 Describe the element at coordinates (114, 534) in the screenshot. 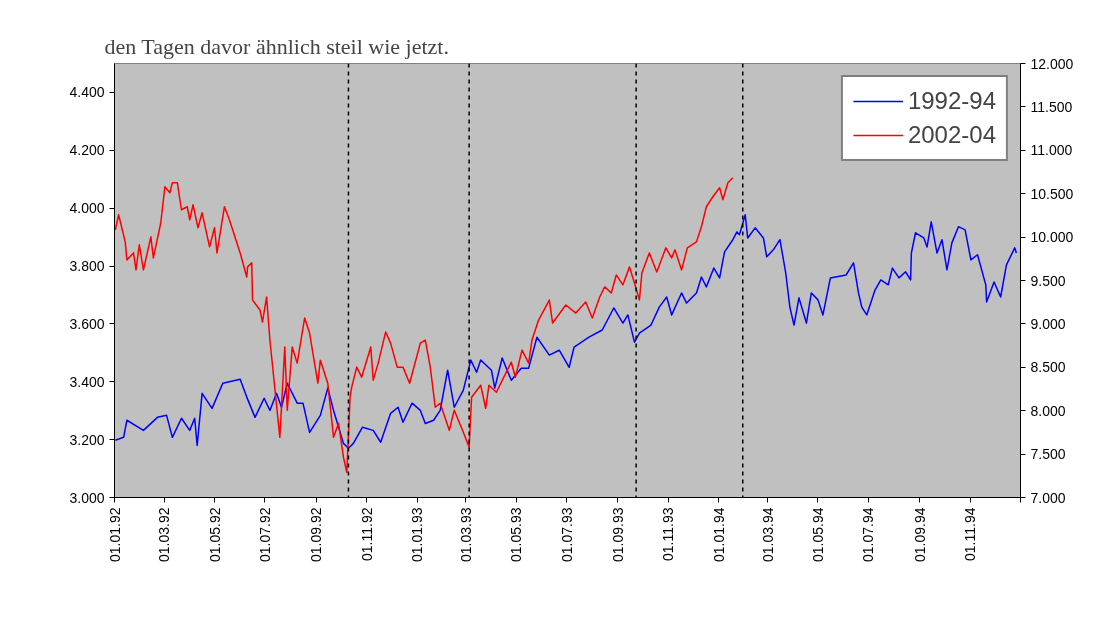

I see `x-tick-label: 01.01.92` at that location.